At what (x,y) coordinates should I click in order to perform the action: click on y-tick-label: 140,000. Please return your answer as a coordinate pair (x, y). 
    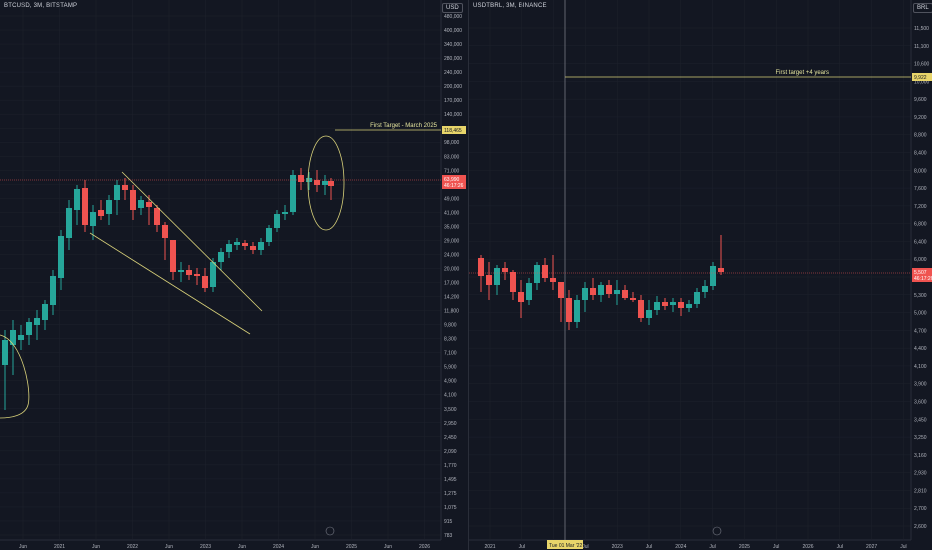
    Looking at the image, I should click on (453, 115).